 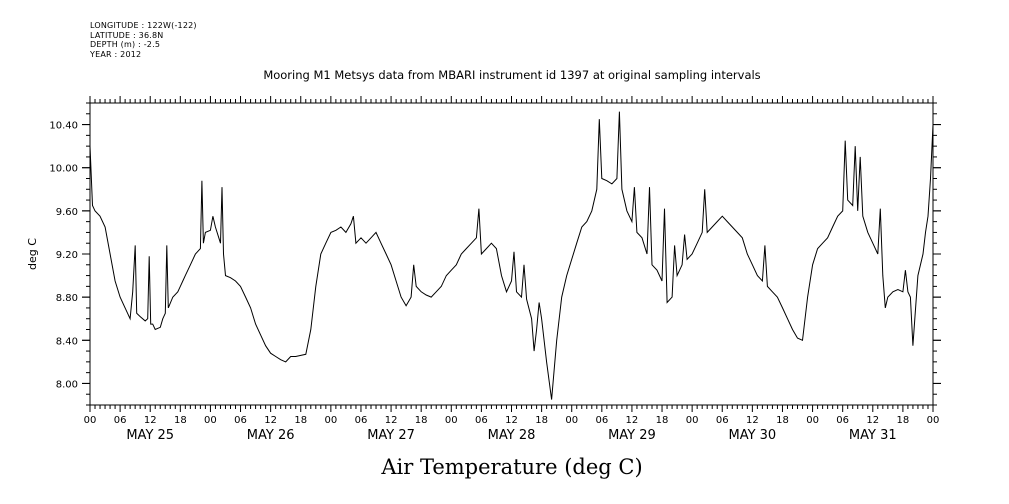 What do you see at coordinates (63, 169) in the screenshot?
I see `y-tick-label: 10.00` at bounding box center [63, 169].